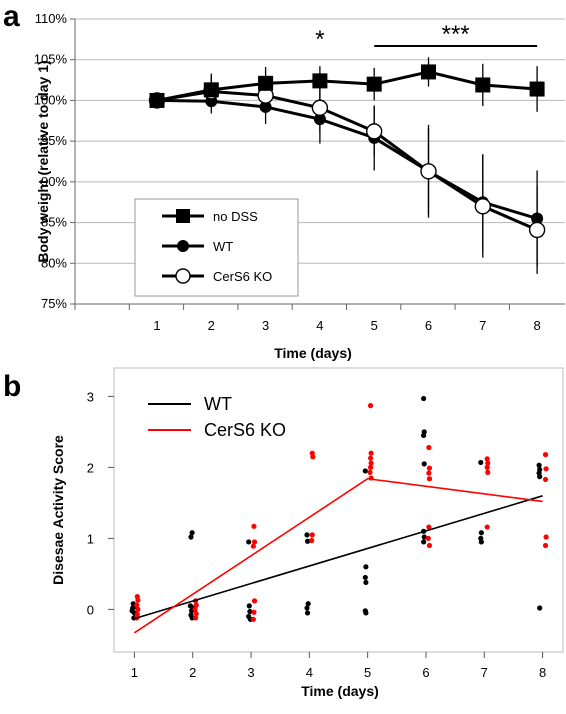 This screenshot has height=714, width=566. I want to click on b-y-tick-label: 1, so click(90, 538).